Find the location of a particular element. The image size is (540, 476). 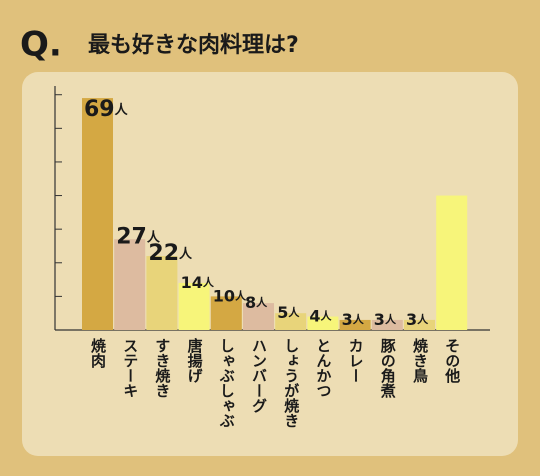

title-prefix: Q. is located at coordinates (41, 45).